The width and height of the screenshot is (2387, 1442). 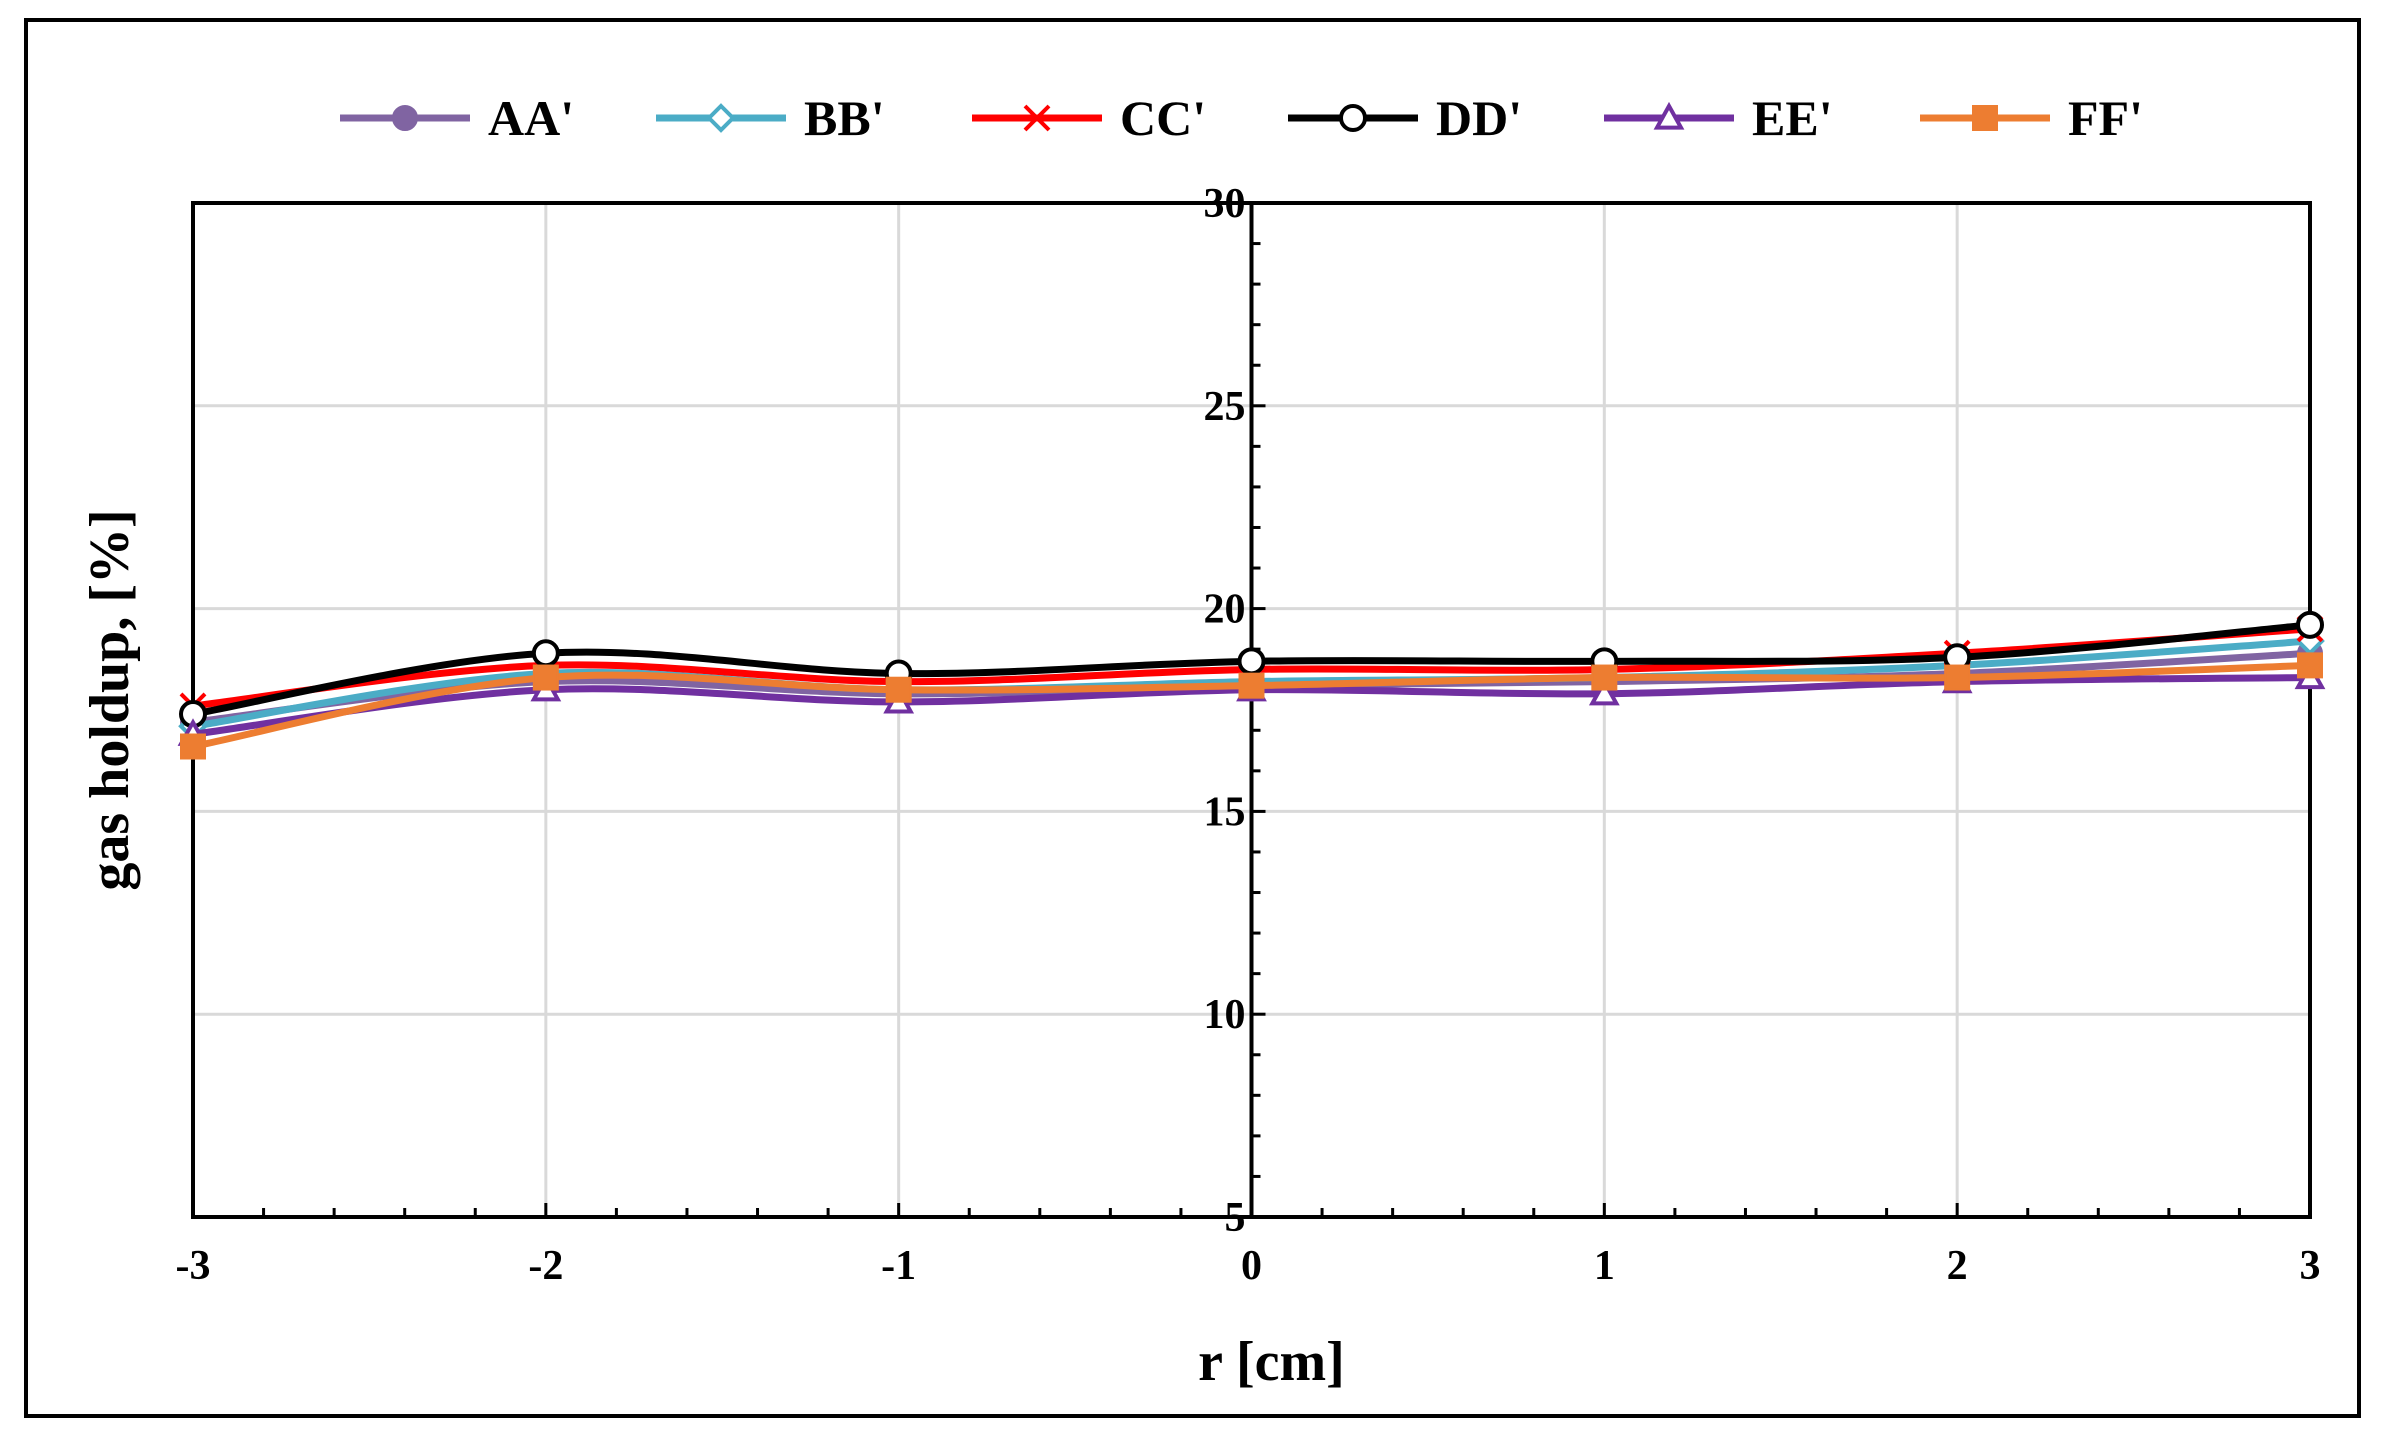 What do you see at coordinates (110, 699) in the screenshot?
I see `y-axis-title: gas holdup, [%]` at bounding box center [110, 699].